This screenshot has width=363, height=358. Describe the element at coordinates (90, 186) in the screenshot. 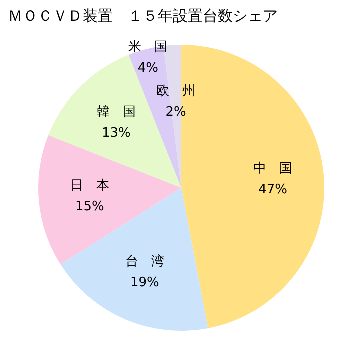

I see `slice-label: 日 本` at that location.